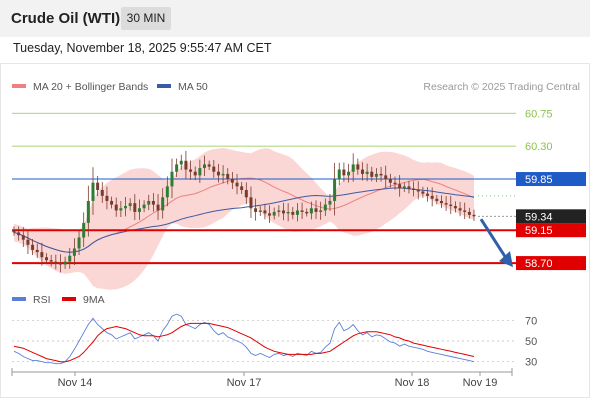 This screenshot has height=400, width=590. What do you see at coordinates (531, 321) in the screenshot?
I see `rsi-tick-label: 70` at bounding box center [531, 321].